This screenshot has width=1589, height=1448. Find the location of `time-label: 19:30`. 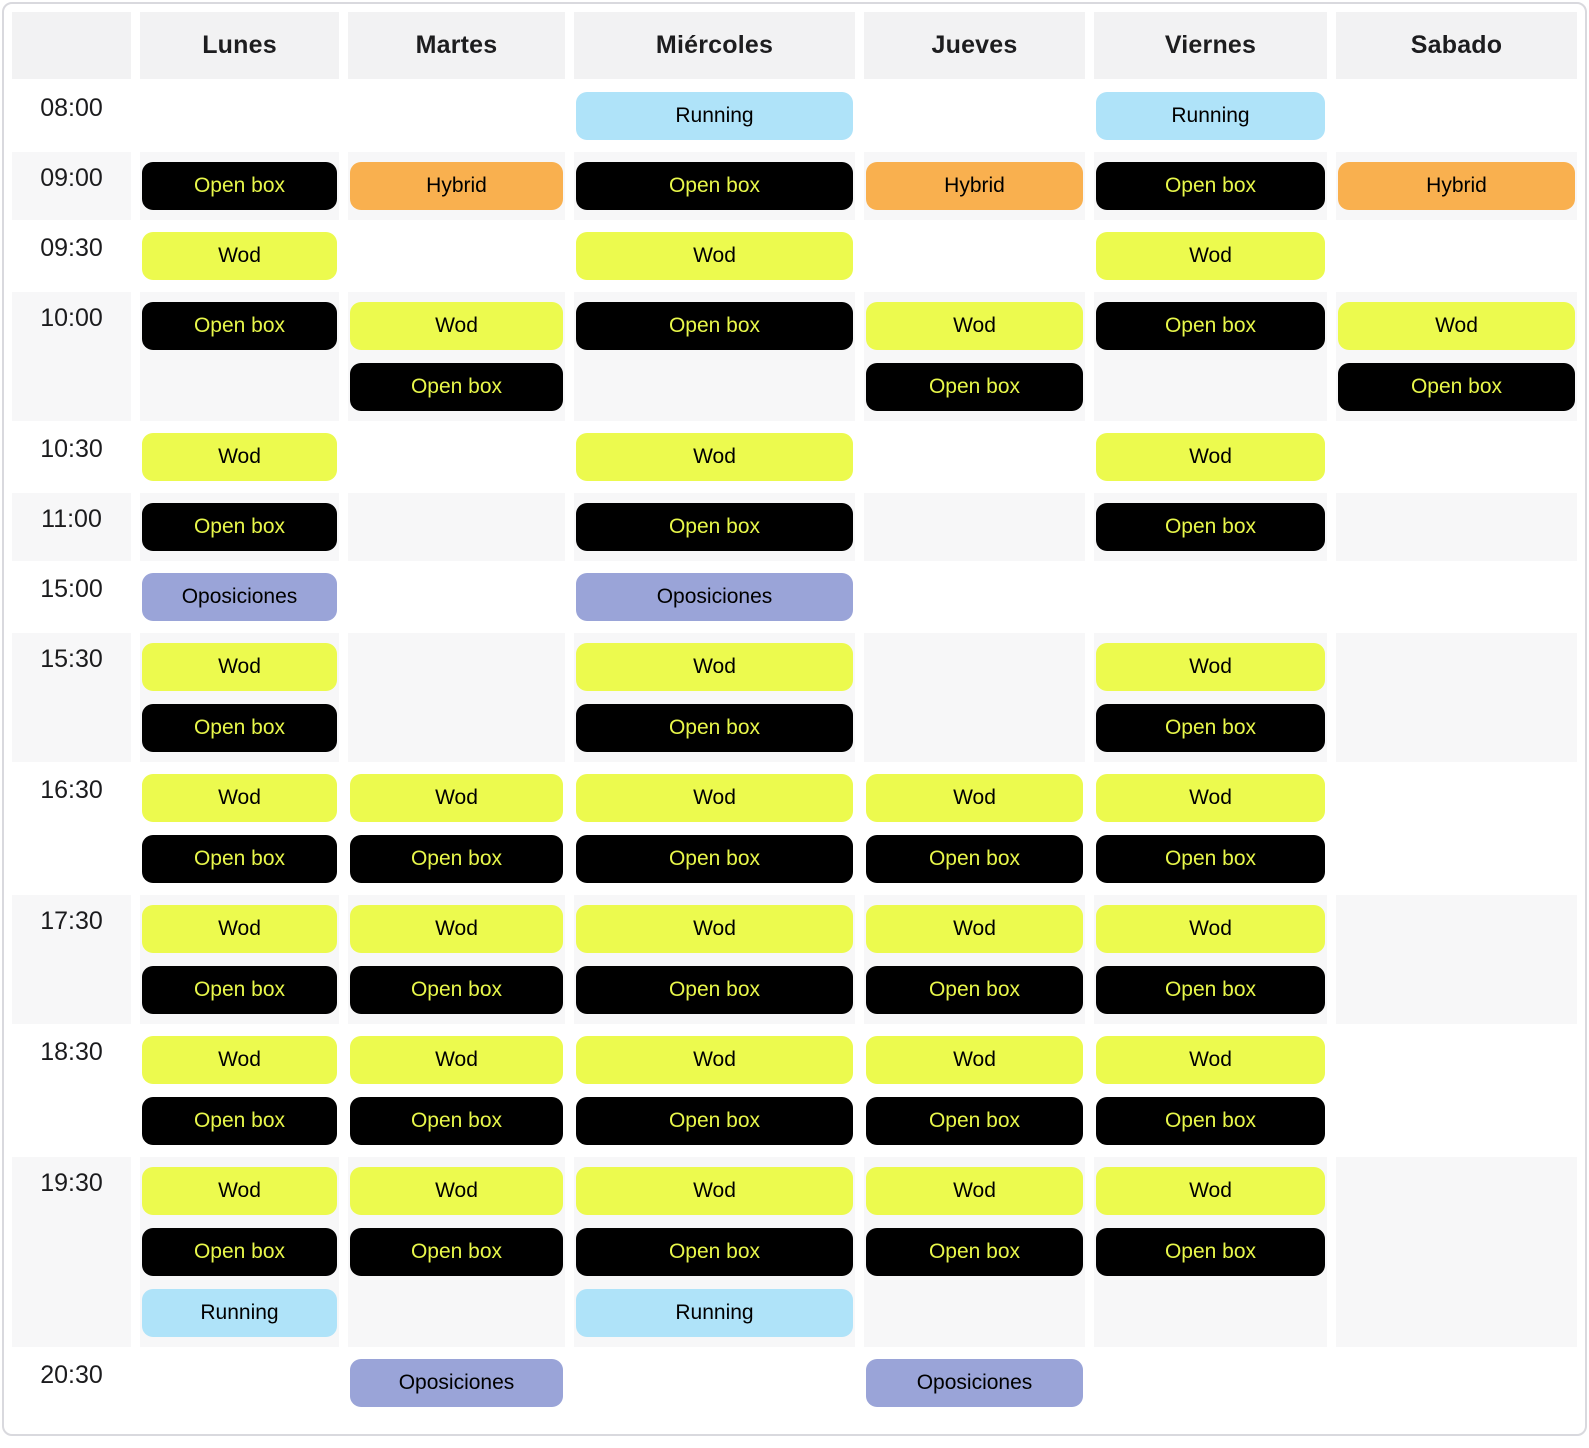

time-label: 19:30 is located at coordinates (71, 1252).